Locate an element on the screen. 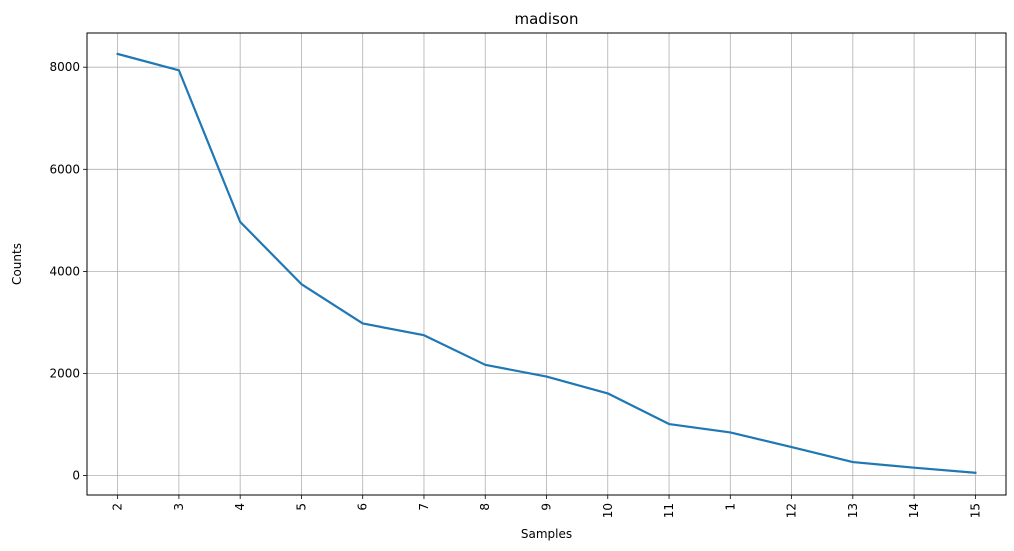 The width and height of the screenshot is (1014, 551). y-tick-label: 0 is located at coordinates (76, 476).